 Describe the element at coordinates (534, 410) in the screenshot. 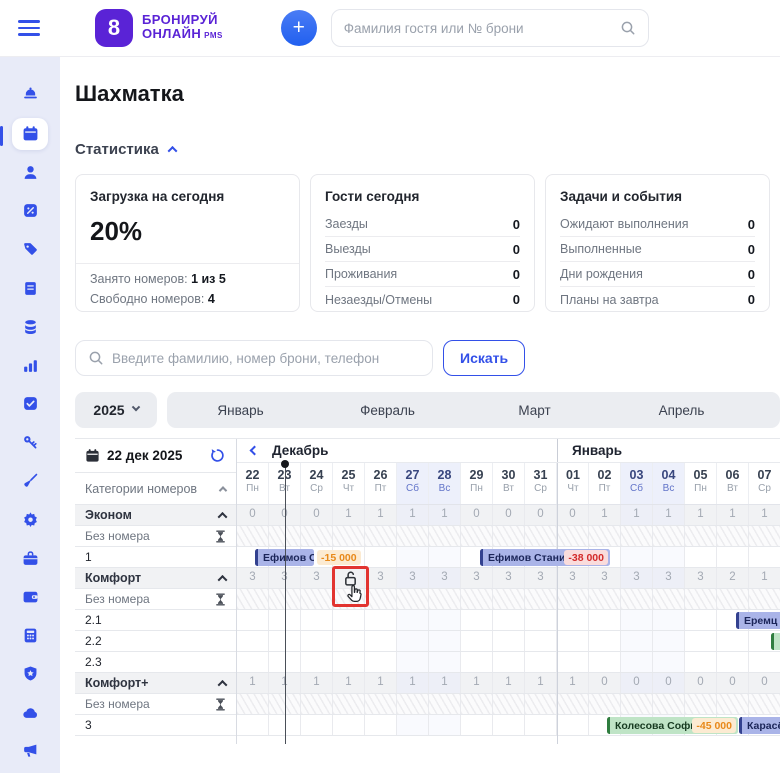

I see `month-tab-Март: Март` at that location.